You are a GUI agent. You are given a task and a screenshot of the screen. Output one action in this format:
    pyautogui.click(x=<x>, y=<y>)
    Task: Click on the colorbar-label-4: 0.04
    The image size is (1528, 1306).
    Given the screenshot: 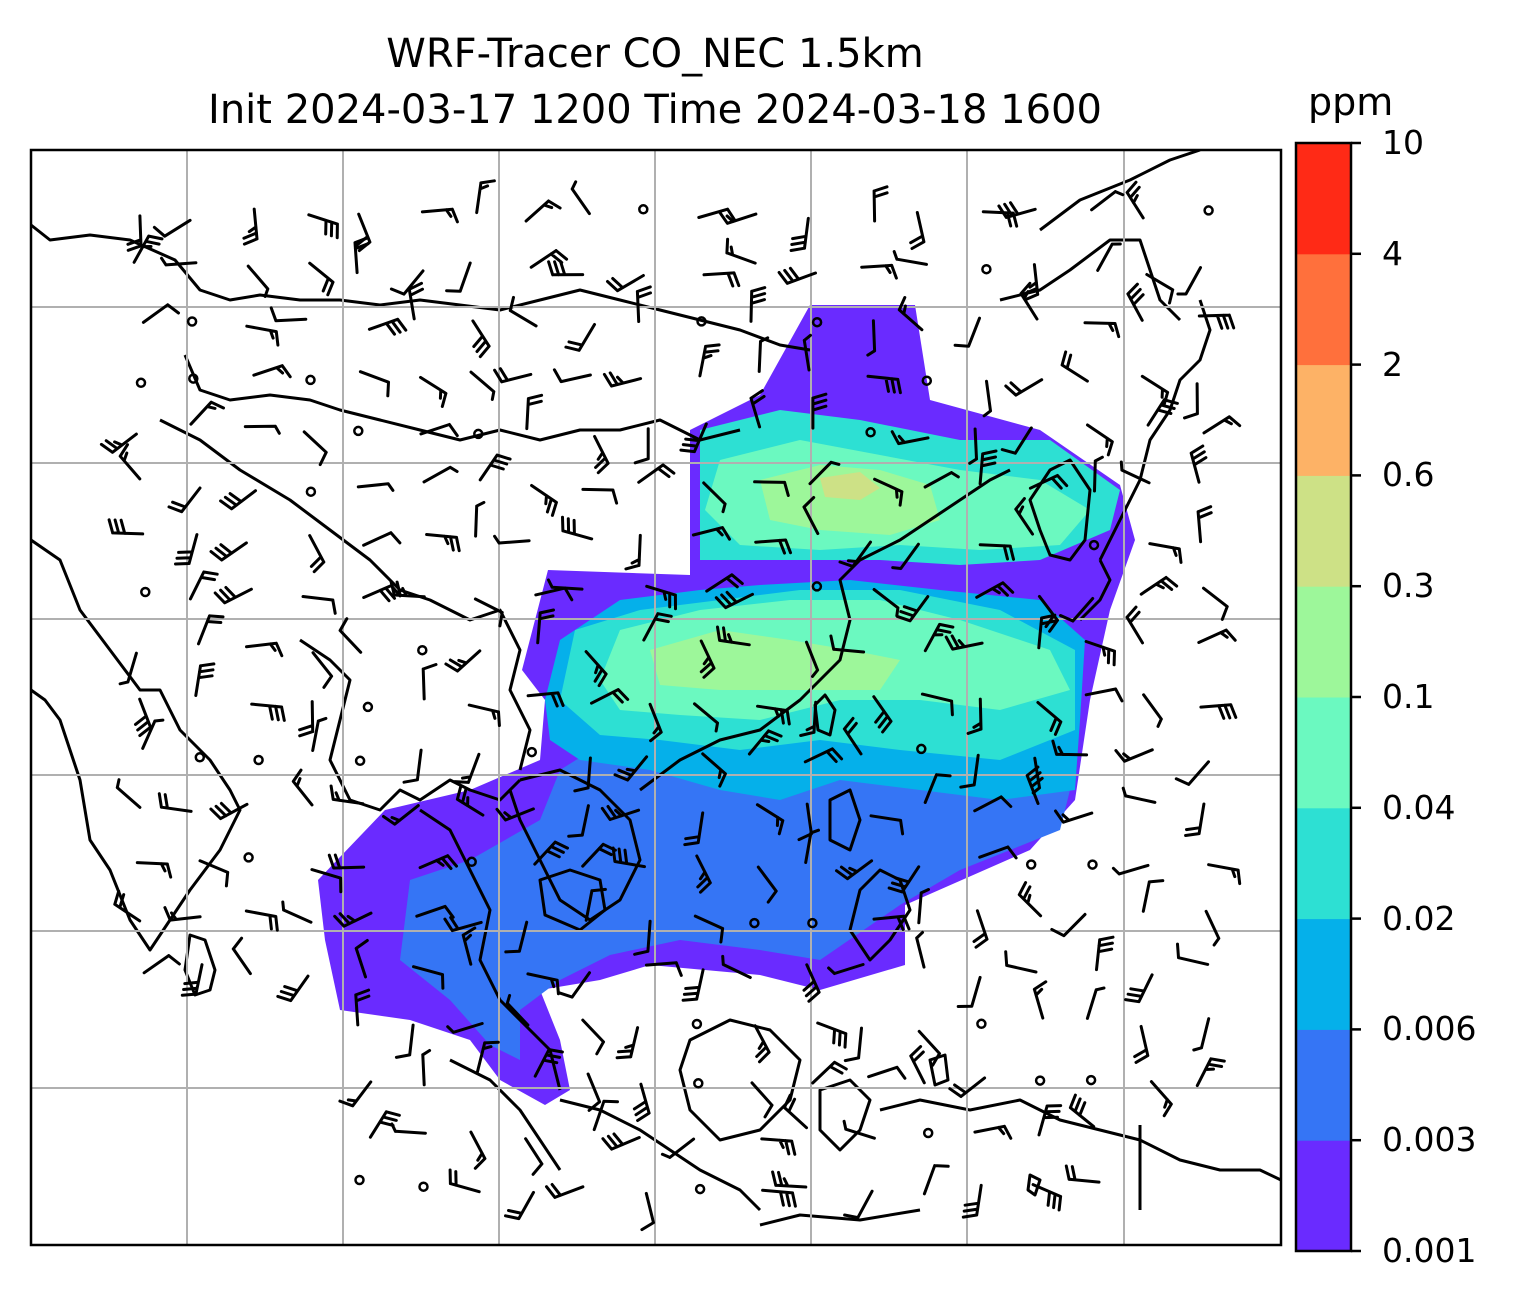 What is the action you would take?
    pyautogui.click(x=1419, y=807)
    